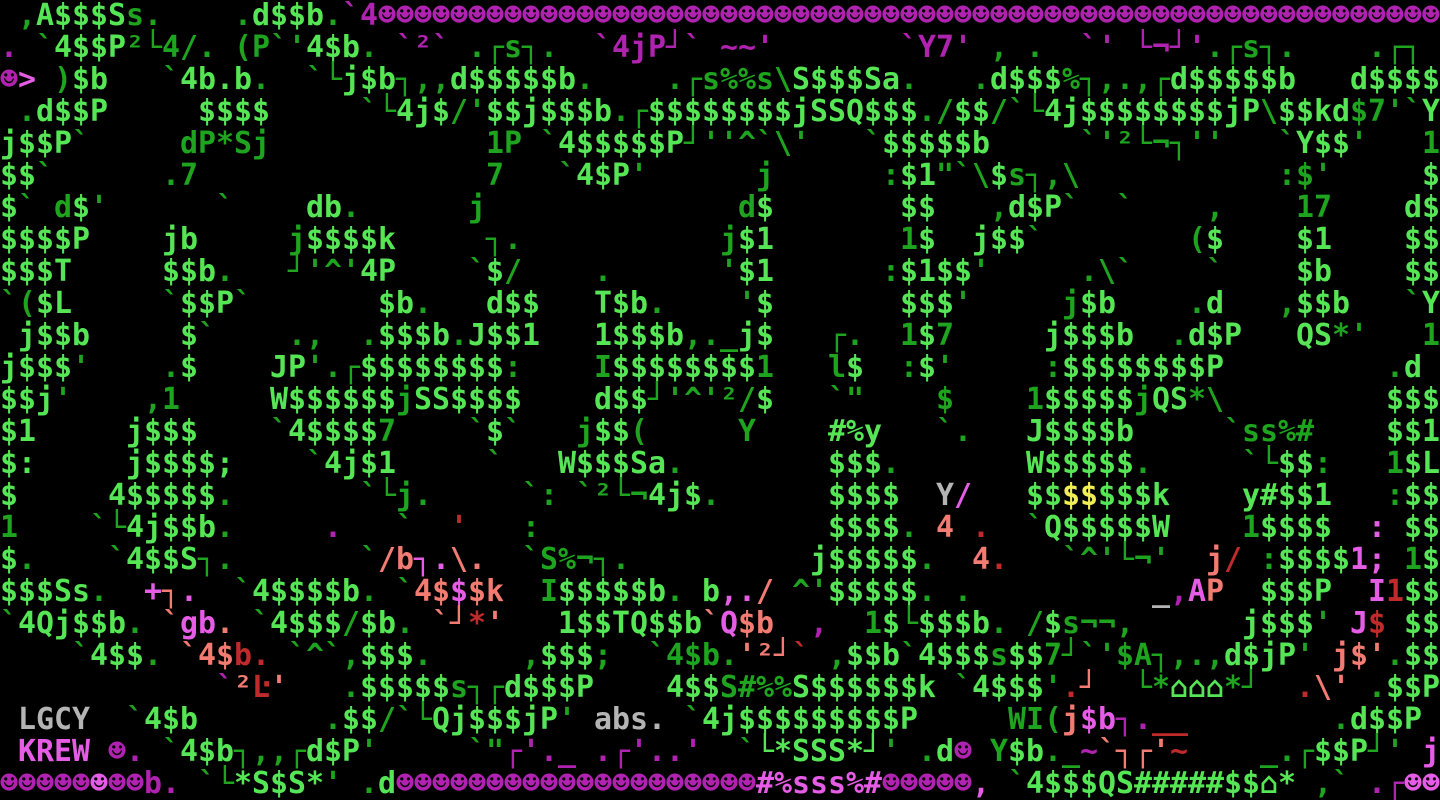 The width and height of the screenshot is (1440, 800). I want to click on art-segment: JP, so click(288, 367).